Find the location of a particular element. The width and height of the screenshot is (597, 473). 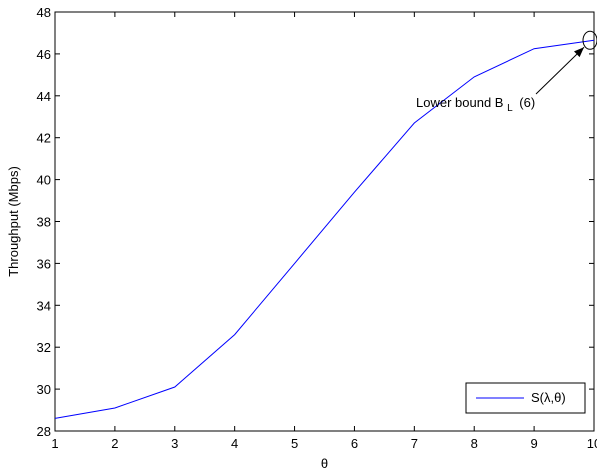

x-axis-label: θ is located at coordinates (324, 463).